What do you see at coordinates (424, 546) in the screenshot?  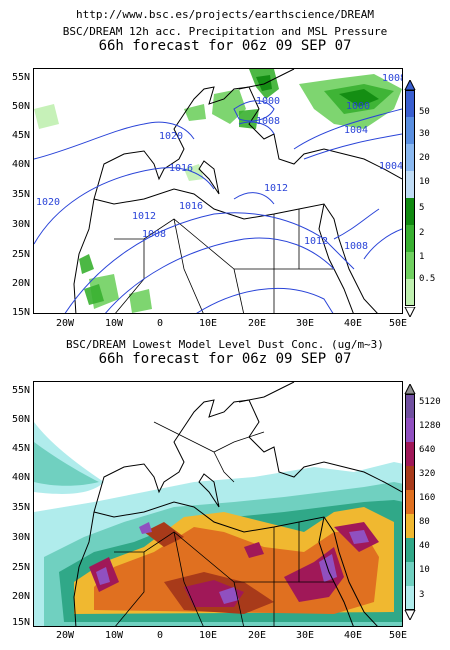 I see `colorbar-label: 40` at bounding box center [424, 546].